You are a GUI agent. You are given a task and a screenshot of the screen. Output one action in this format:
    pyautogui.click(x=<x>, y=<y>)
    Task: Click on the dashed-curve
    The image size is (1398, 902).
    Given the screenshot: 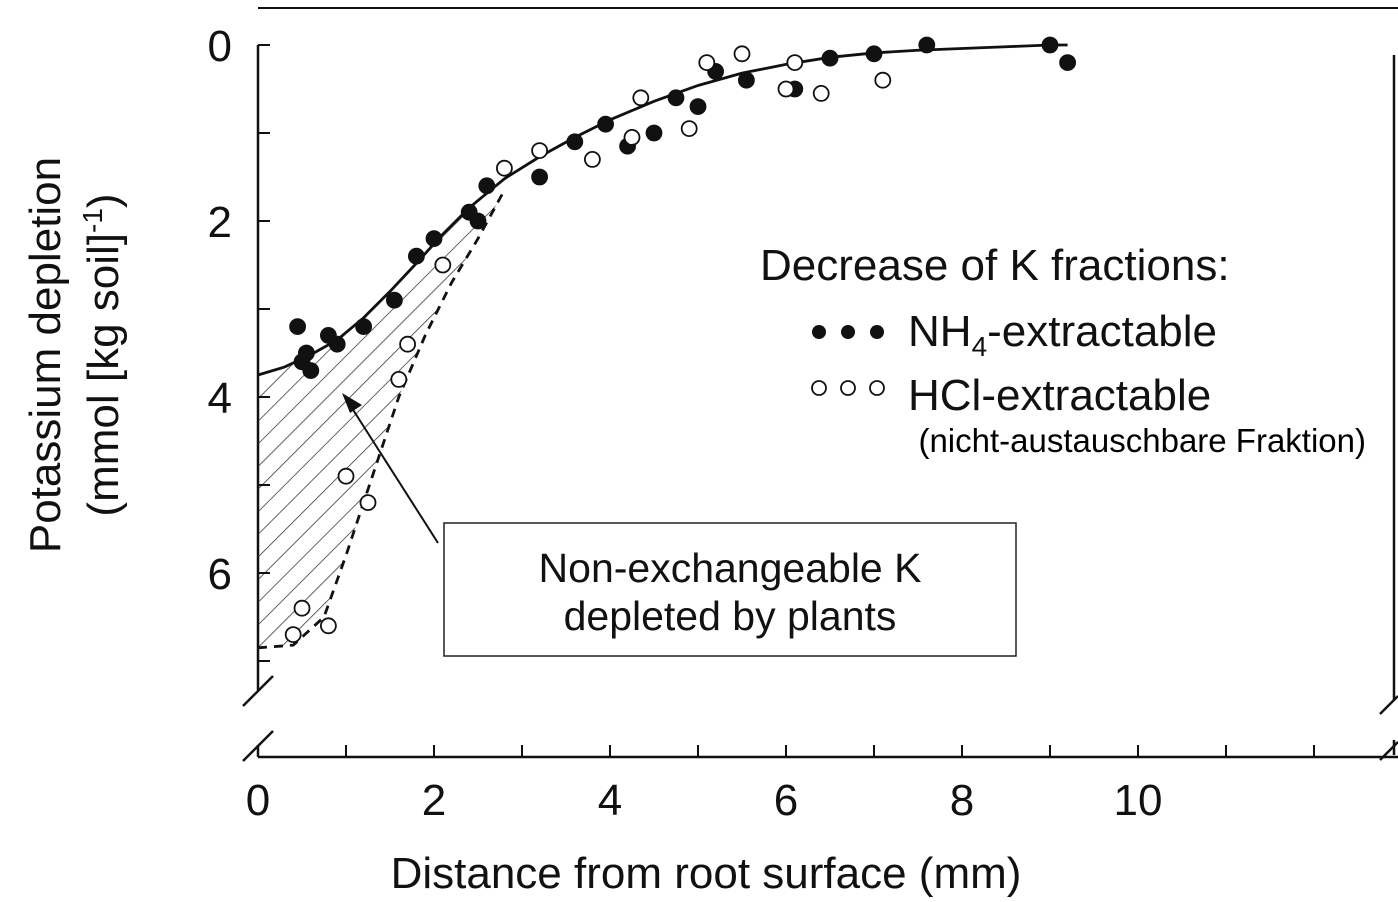 What is the action you would take?
    pyautogui.click(x=381, y=419)
    